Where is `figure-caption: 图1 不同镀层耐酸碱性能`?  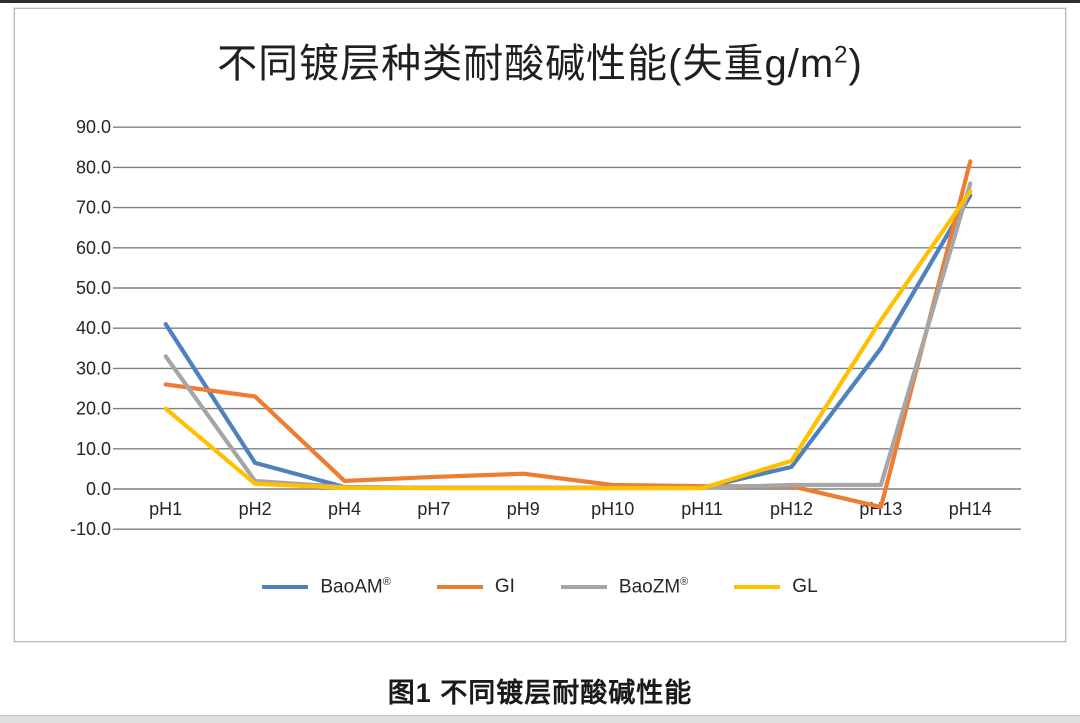
figure-caption: 图1 不同镀层耐酸碱性能 is located at coordinates (540, 693).